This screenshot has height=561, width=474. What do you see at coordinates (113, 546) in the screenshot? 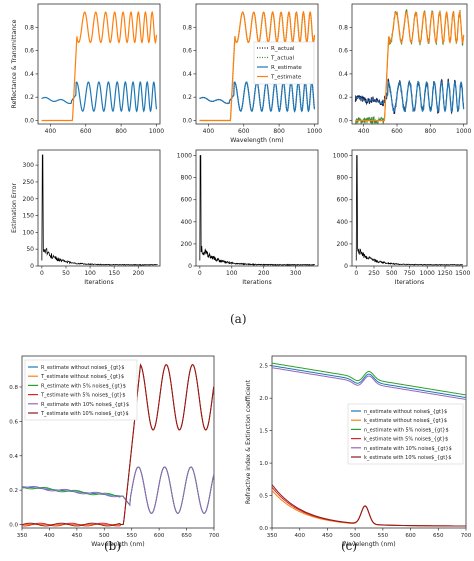
I see `panel-label-b: (b)` at bounding box center [113, 546].